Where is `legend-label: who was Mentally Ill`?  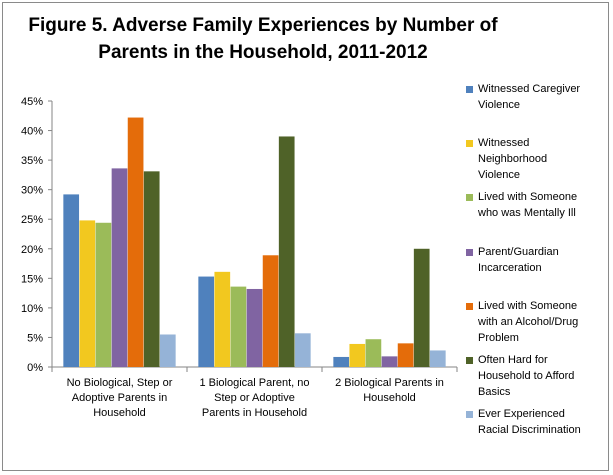 legend-label: who was Mentally Ill is located at coordinates (526, 213).